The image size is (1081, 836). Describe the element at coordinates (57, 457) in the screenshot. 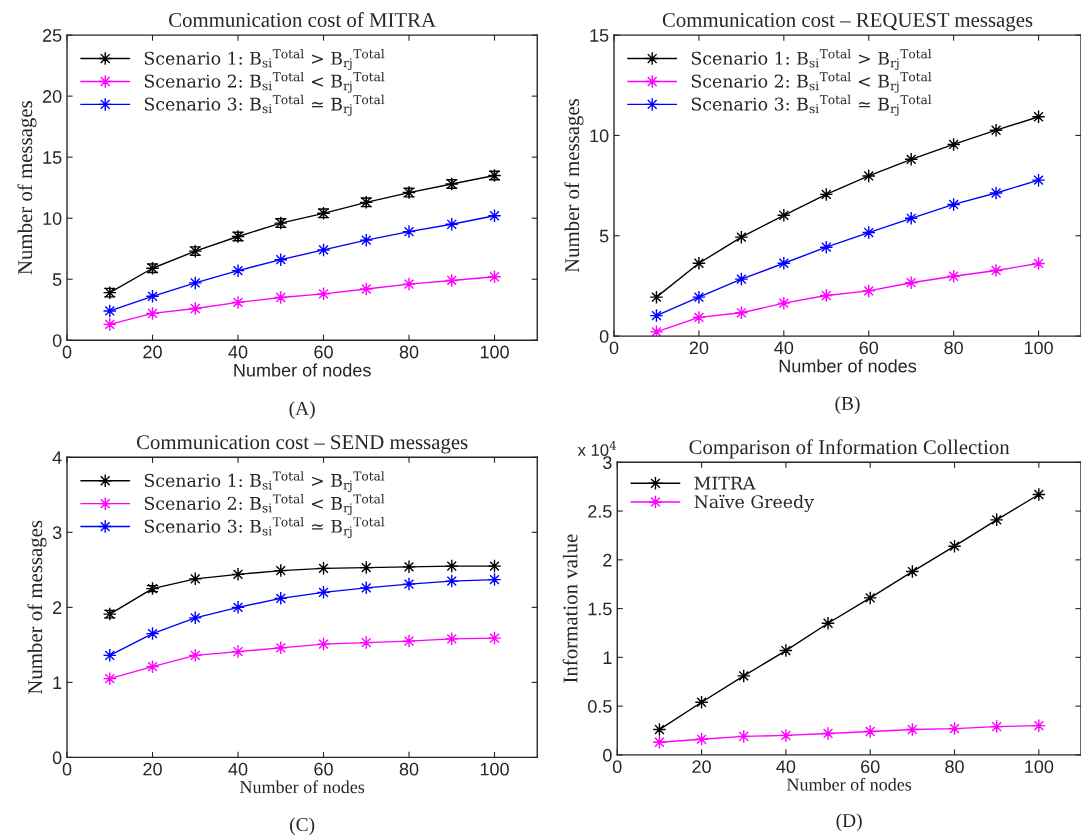

I see `y-tick-label: 4` at that location.